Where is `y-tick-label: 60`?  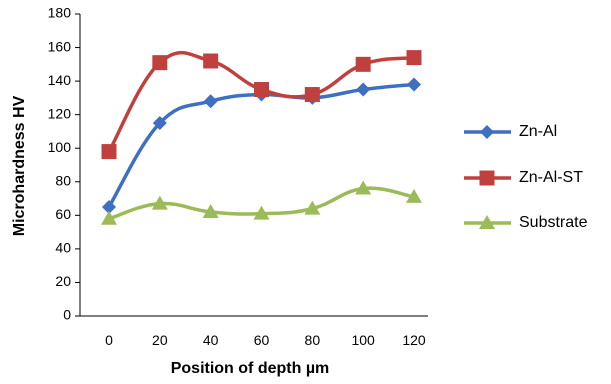 y-tick-label: 60 is located at coordinates (63, 214).